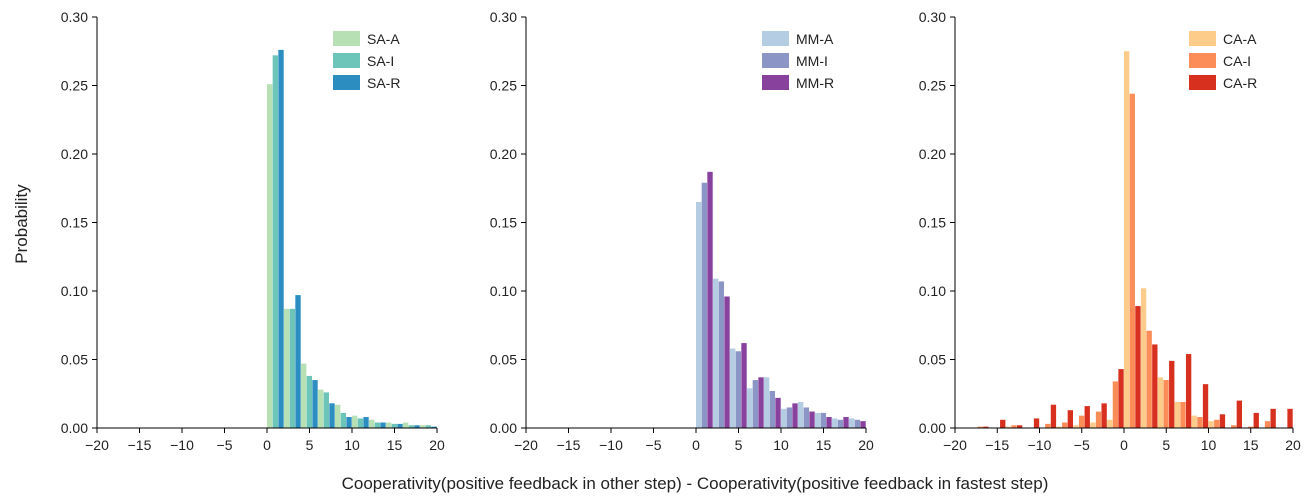 The image size is (1310, 501). I want to click on legend-label: MM-I, so click(812, 61).